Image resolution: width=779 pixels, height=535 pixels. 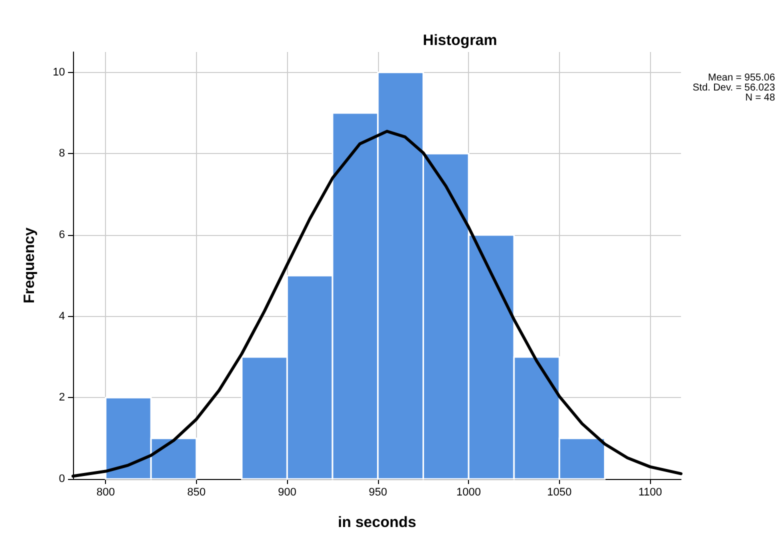 What do you see at coordinates (61, 479) in the screenshot?
I see `y-tick-label: 0` at bounding box center [61, 479].